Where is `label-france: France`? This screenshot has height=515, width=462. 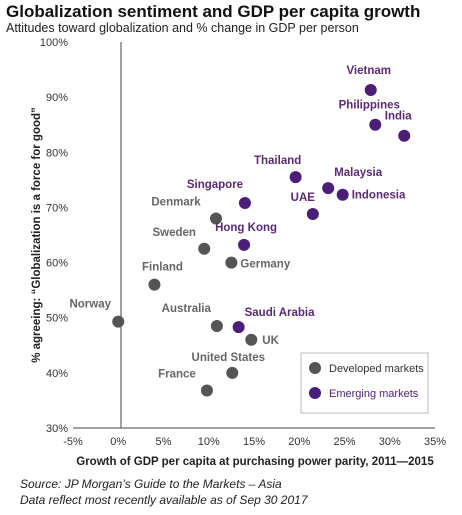
label-france: France is located at coordinates (177, 375).